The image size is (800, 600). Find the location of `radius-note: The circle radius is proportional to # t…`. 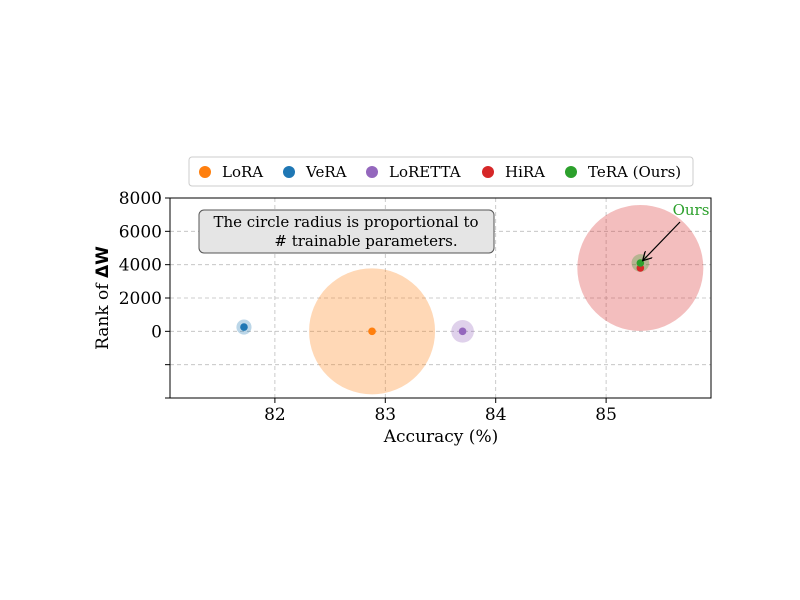

radius-note: The circle radius is proportional to # t… is located at coordinates (346, 231).